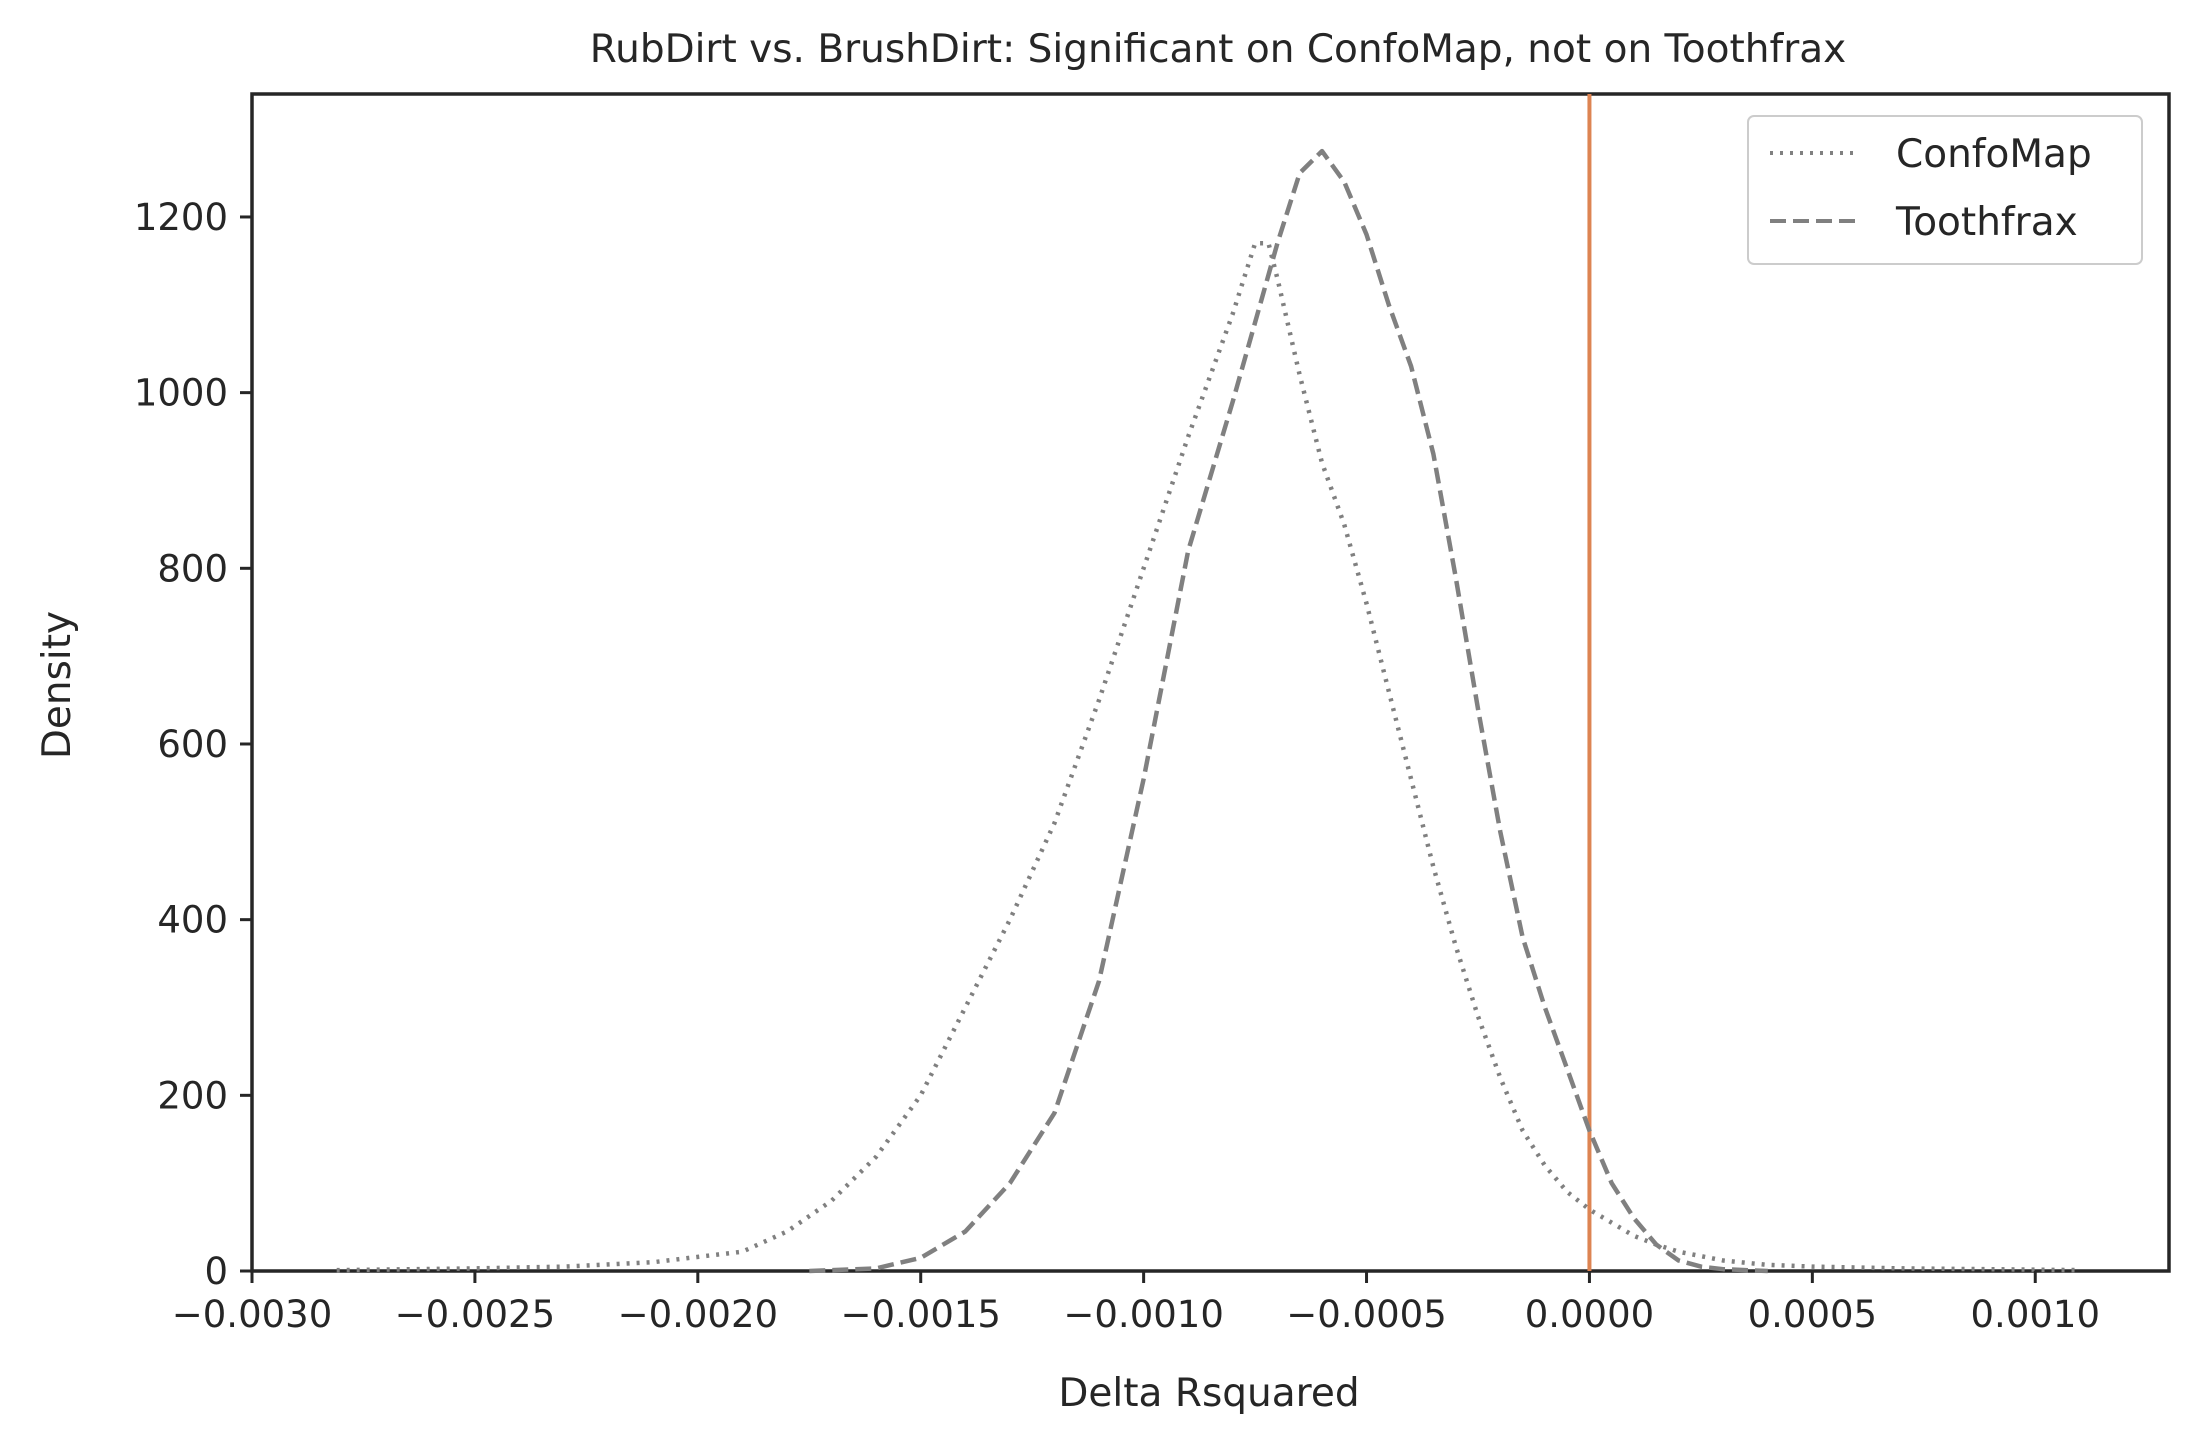 The image size is (2196, 1448). I want to click on y-tick-label: 1200, so click(181, 217).